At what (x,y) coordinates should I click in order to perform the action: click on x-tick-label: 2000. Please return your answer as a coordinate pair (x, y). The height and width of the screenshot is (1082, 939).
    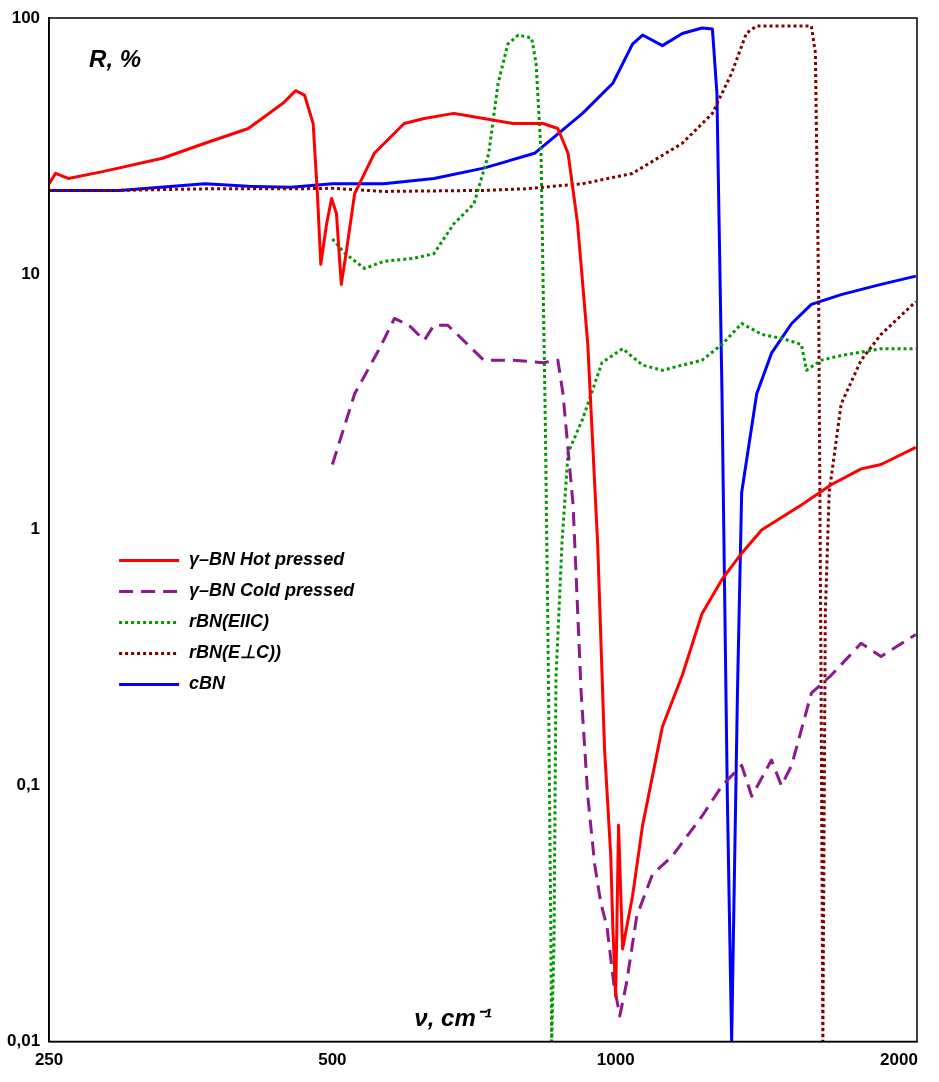
    Looking at the image, I should click on (899, 1060).